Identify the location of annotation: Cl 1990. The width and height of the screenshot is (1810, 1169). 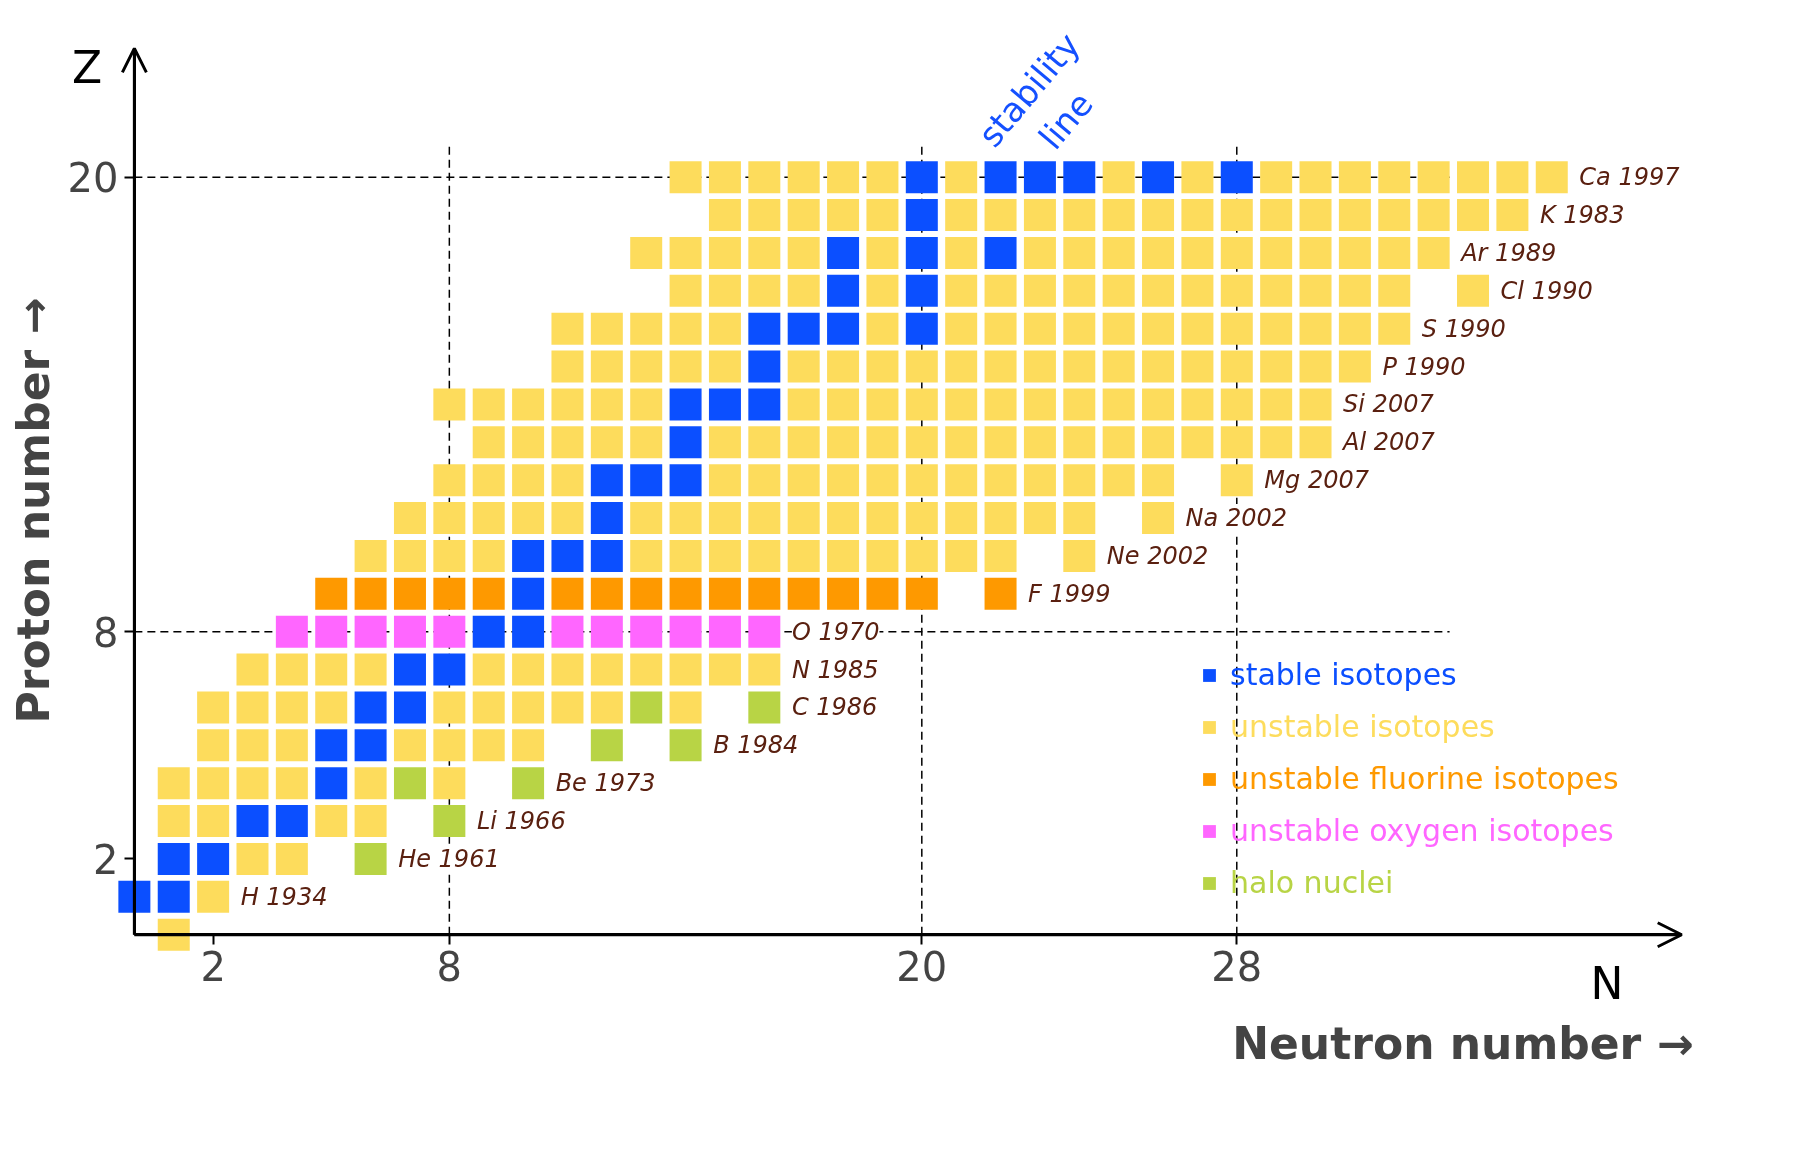
(1546, 290).